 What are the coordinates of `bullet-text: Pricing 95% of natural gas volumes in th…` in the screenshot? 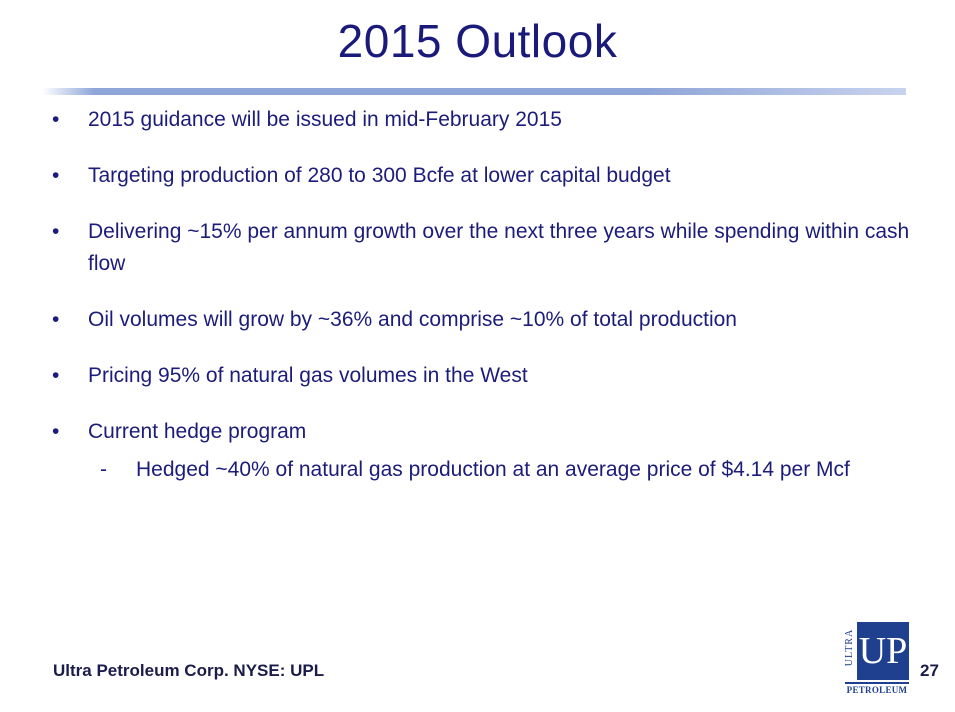 It's located at (308, 375).